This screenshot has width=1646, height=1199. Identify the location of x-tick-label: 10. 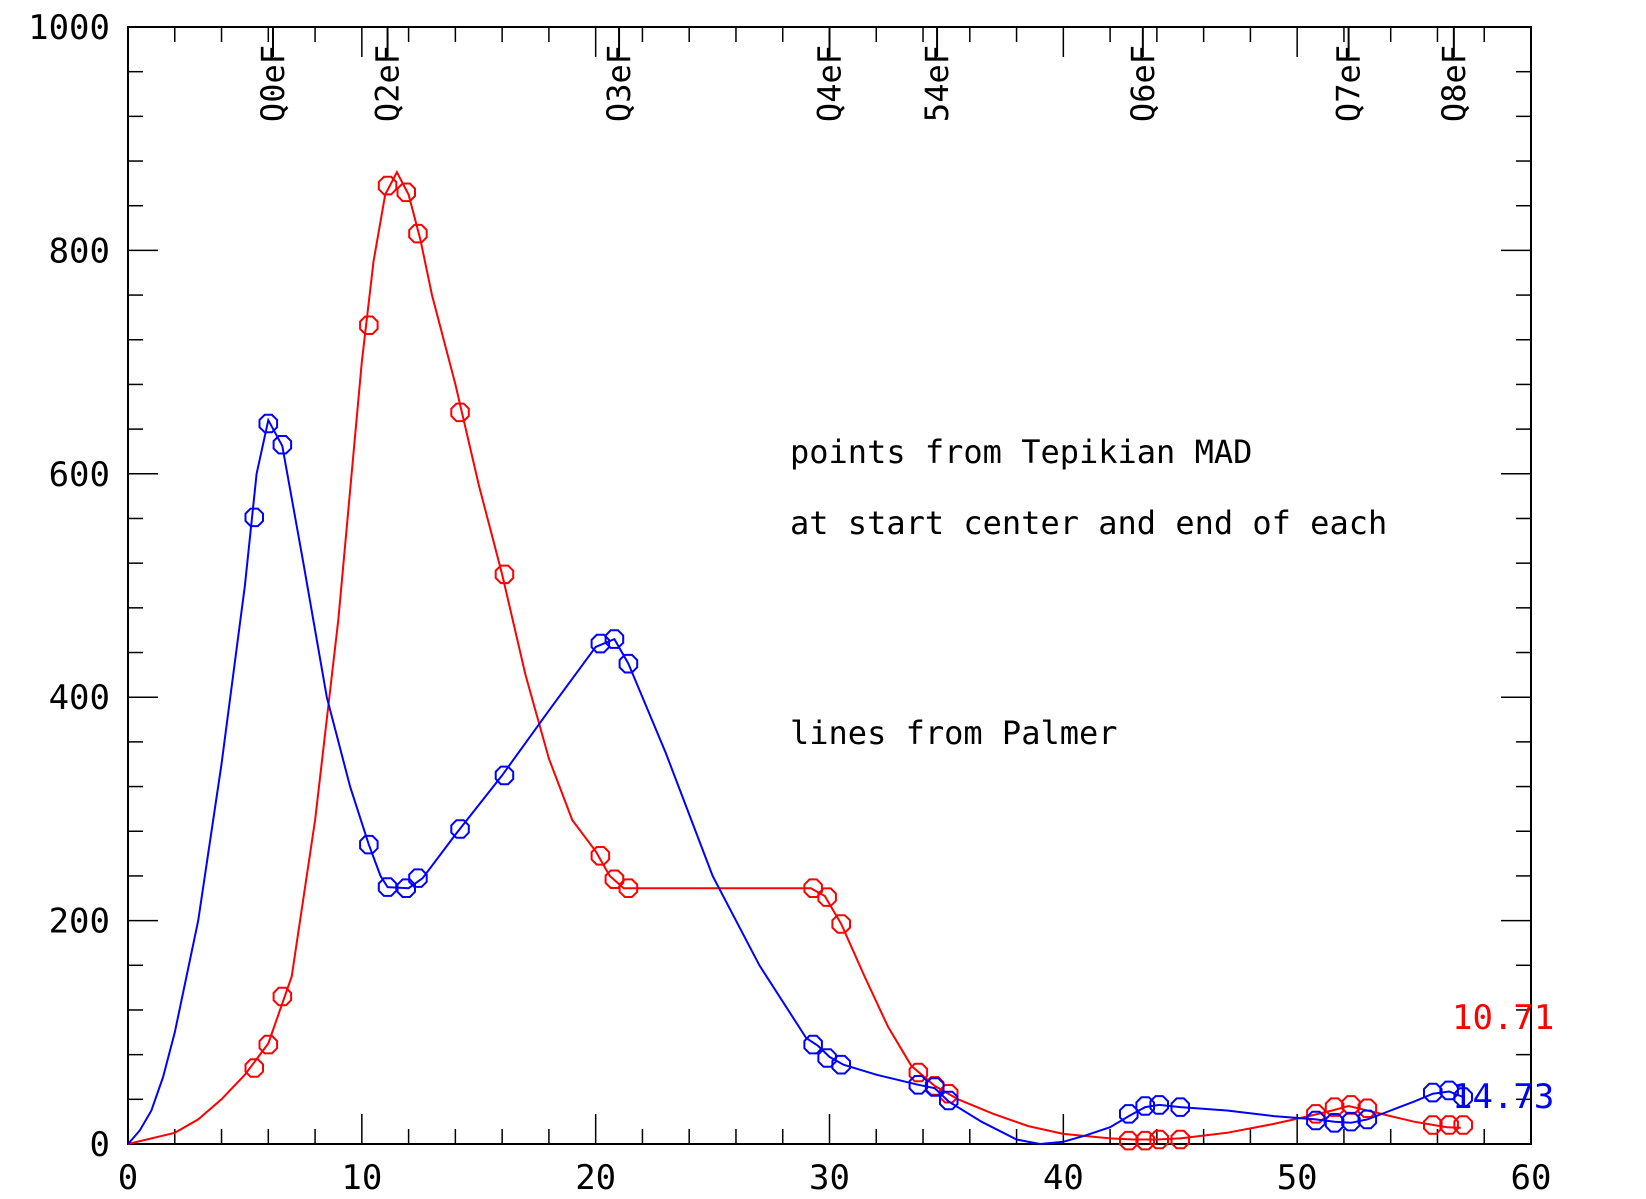
(361, 1178).